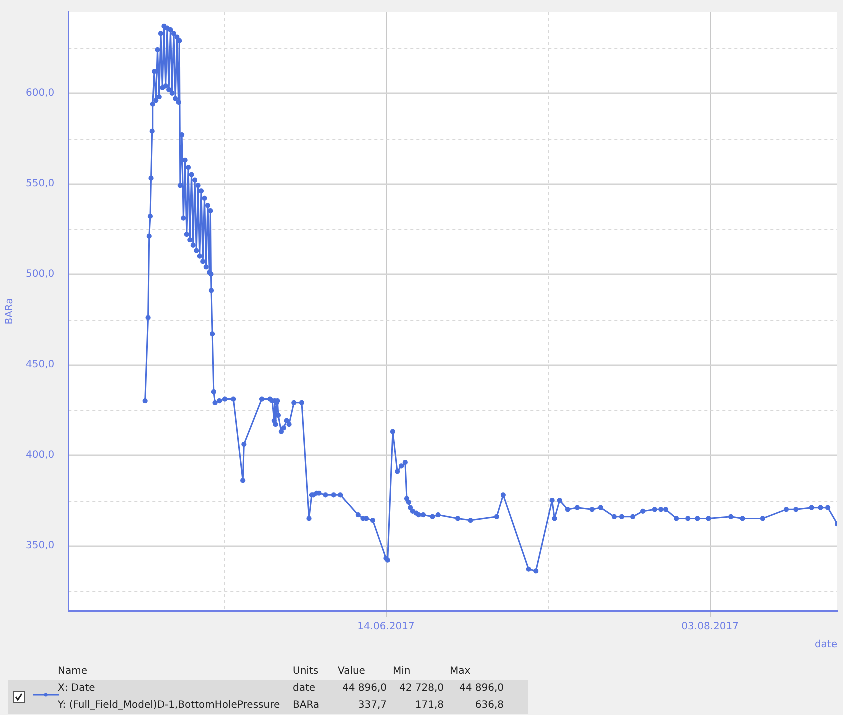 This screenshot has width=843, height=715. What do you see at coordinates (372, 705) in the screenshot?
I see `text: 337,7` at bounding box center [372, 705].